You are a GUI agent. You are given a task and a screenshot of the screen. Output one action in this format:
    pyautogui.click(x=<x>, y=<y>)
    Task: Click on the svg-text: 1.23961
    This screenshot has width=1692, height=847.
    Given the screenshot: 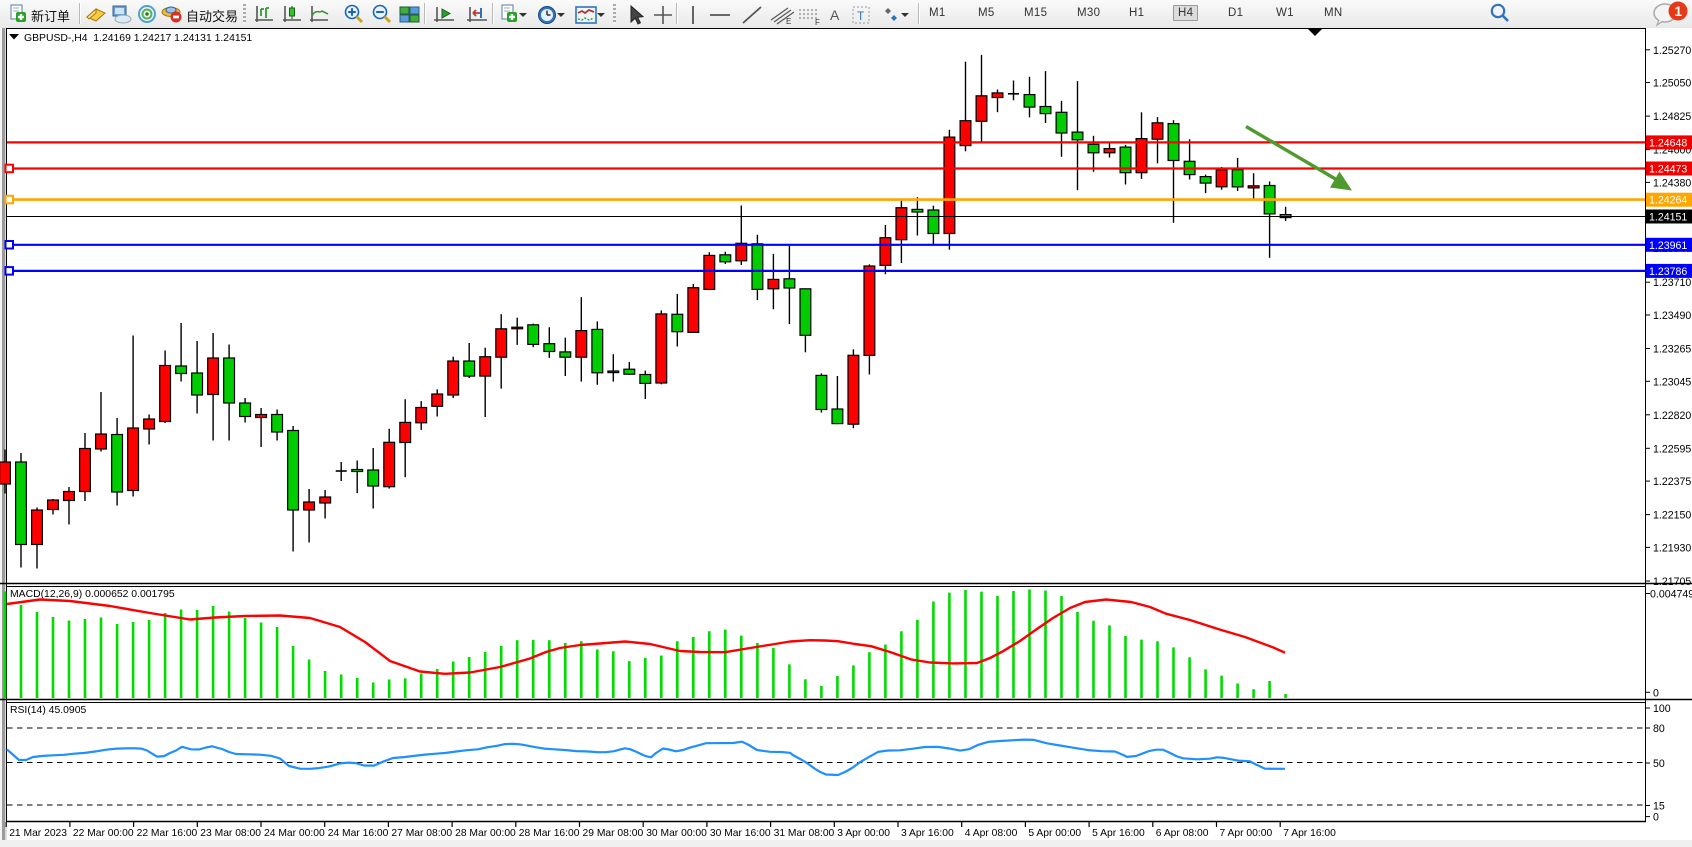 What is the action you would take?
    pyautogui.click(x=1668, y=246)
    